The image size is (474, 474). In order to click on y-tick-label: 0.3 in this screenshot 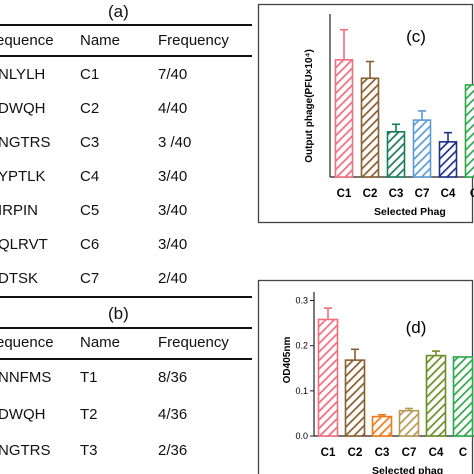, I will do `click(301, 301)`.